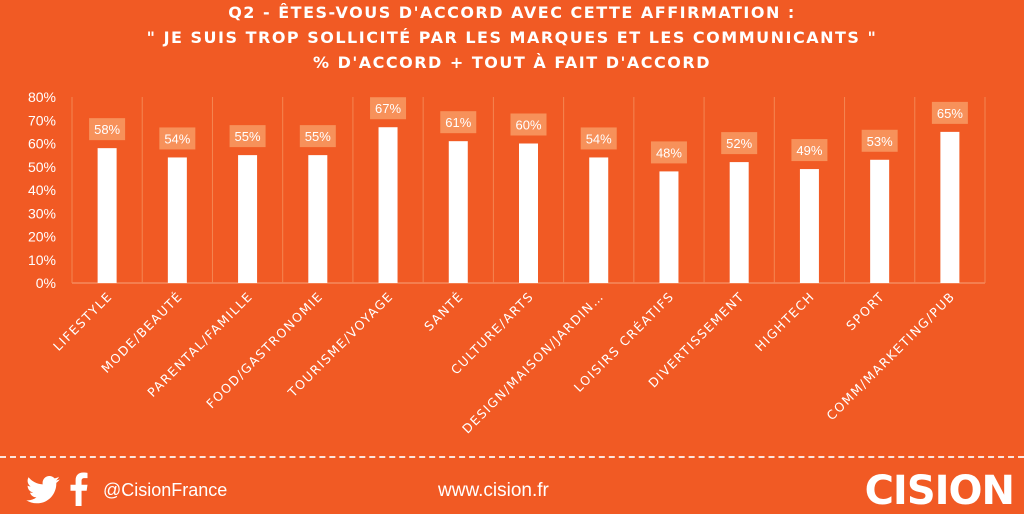 The width and height of the screenshot is (1024, 514). I want to click on data-label: 67%, so click(388, 108).